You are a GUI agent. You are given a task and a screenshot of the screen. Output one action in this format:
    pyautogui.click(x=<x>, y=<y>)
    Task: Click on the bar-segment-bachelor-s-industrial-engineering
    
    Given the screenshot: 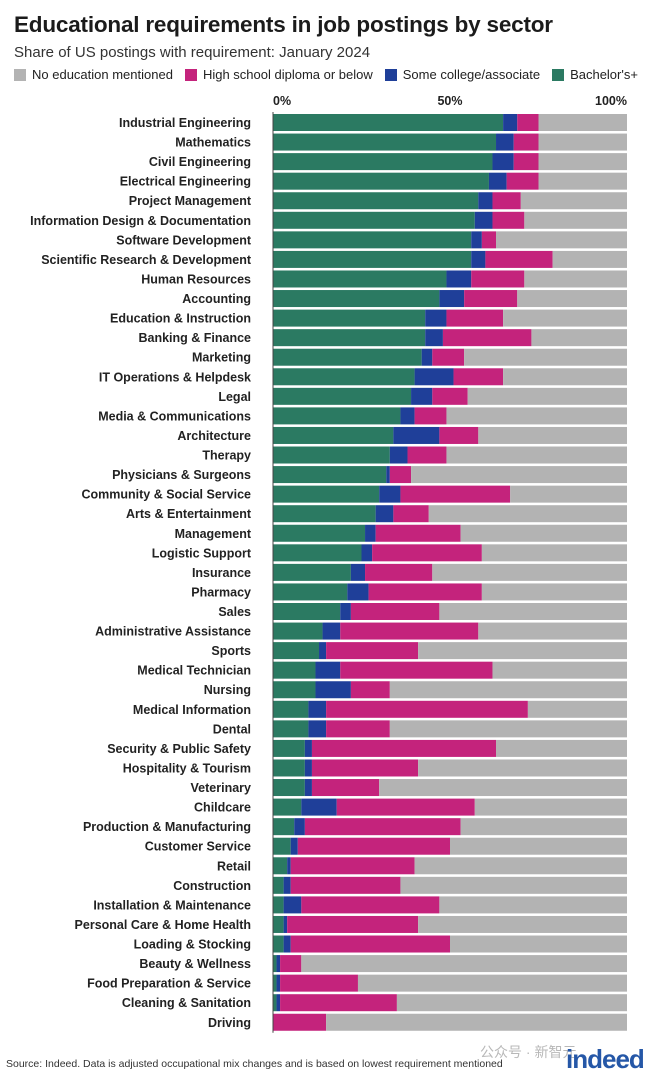 What is the action you would take?
    pyautogui.click(x=388, y=122)
    